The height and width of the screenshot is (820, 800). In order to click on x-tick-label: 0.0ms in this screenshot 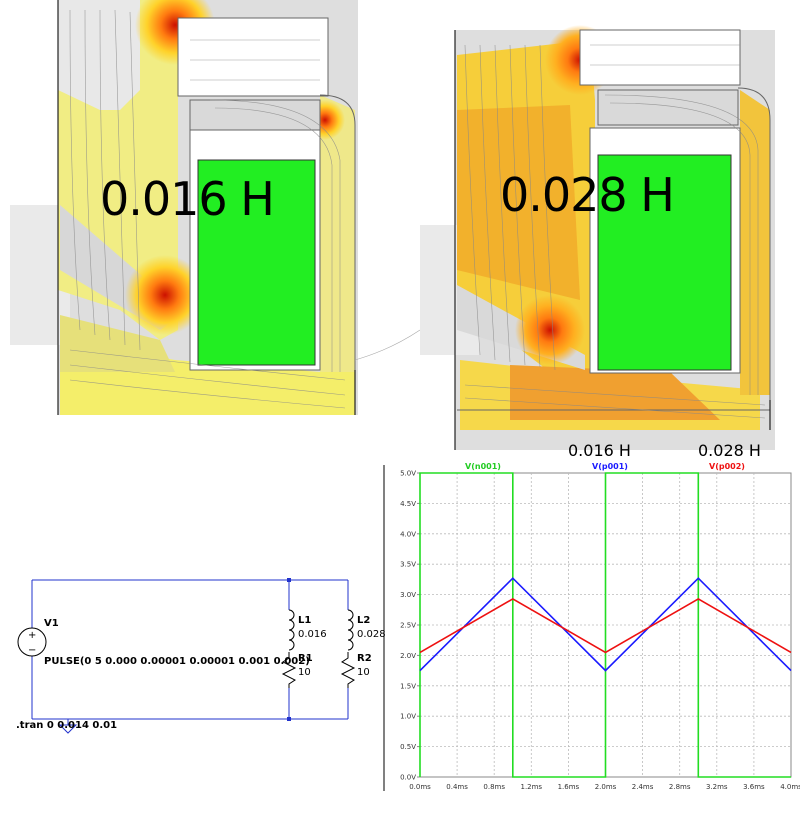, I will do `click(420, 787)`.